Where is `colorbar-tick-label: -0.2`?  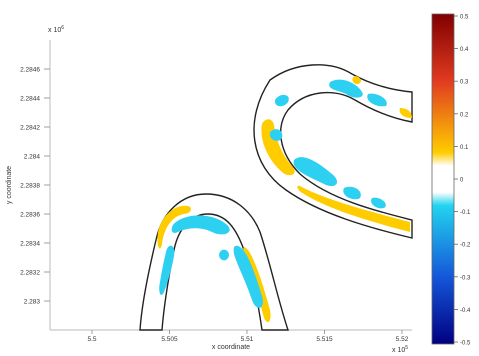 colorbar-tick-label: -0.2 is located at coordinates (465, 246).